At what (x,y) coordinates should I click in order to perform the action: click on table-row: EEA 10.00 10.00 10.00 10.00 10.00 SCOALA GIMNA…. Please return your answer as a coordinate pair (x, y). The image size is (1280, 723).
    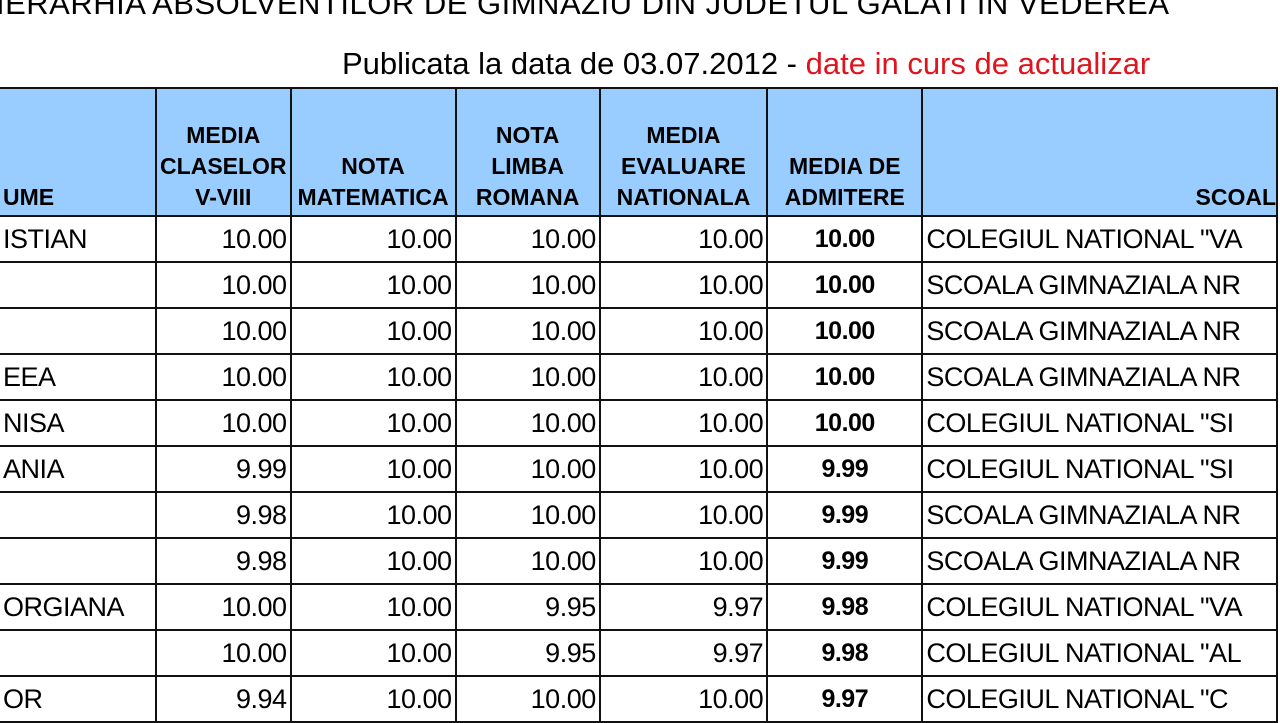
    Looking at the image, I should click on (639, 377).